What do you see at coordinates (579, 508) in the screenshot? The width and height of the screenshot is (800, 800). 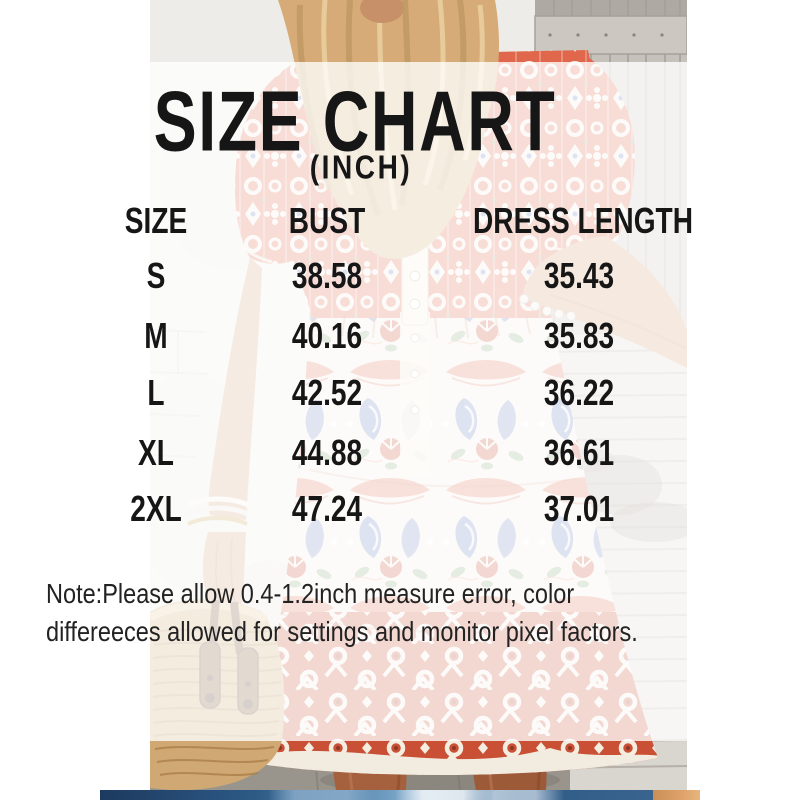 I see `dress-length-value: 37.01` at bounding box center [579, 508].